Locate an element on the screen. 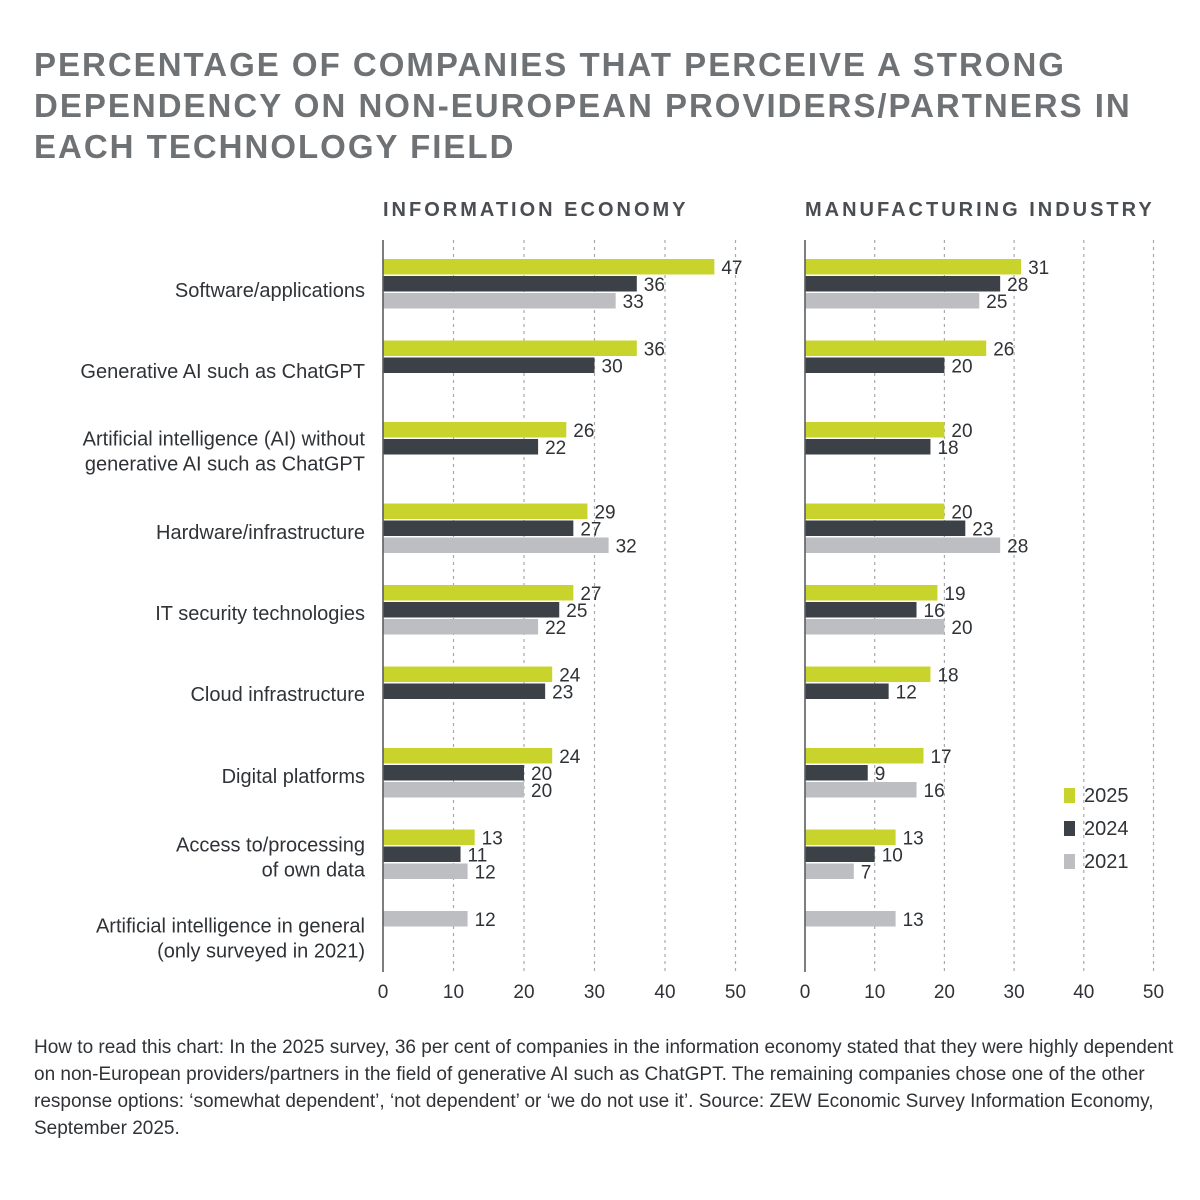 Image resolution: width=1200 pixels, height=1200 pixels. data-label: 47 is located at coordinates (731, 268).